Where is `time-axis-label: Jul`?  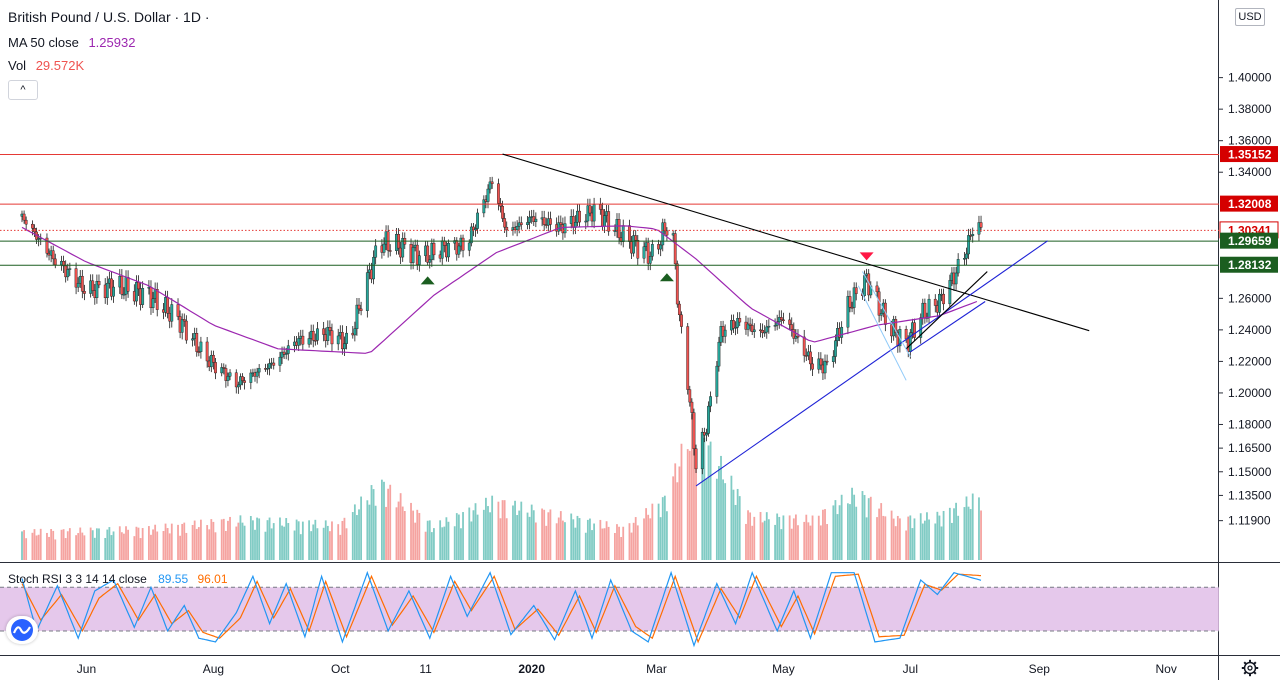
time-axis-label: Jul is located at coordinates (910, 669).